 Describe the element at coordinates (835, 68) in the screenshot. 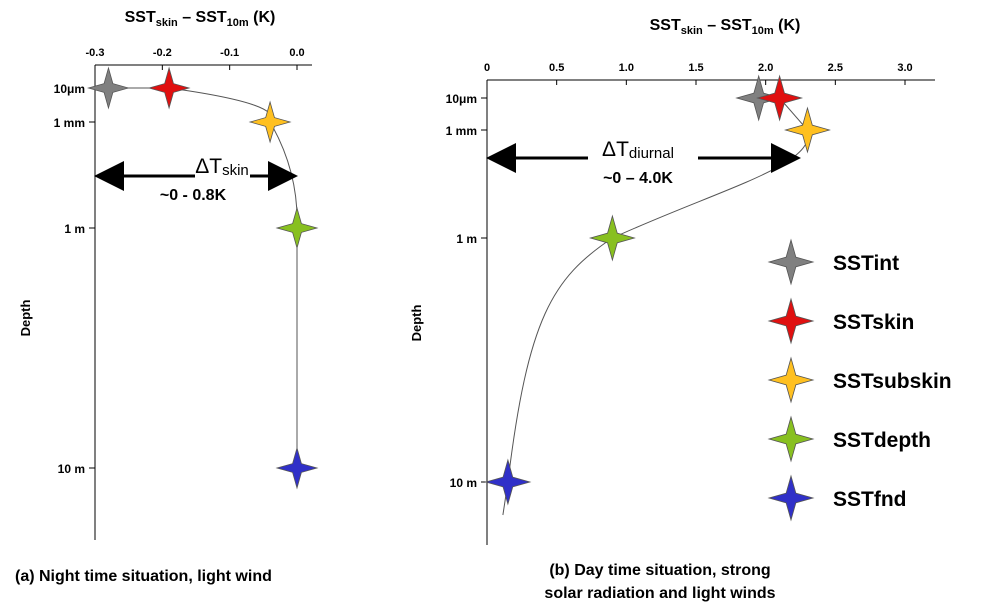

I see `x-tick-label: 2.5` at that location.